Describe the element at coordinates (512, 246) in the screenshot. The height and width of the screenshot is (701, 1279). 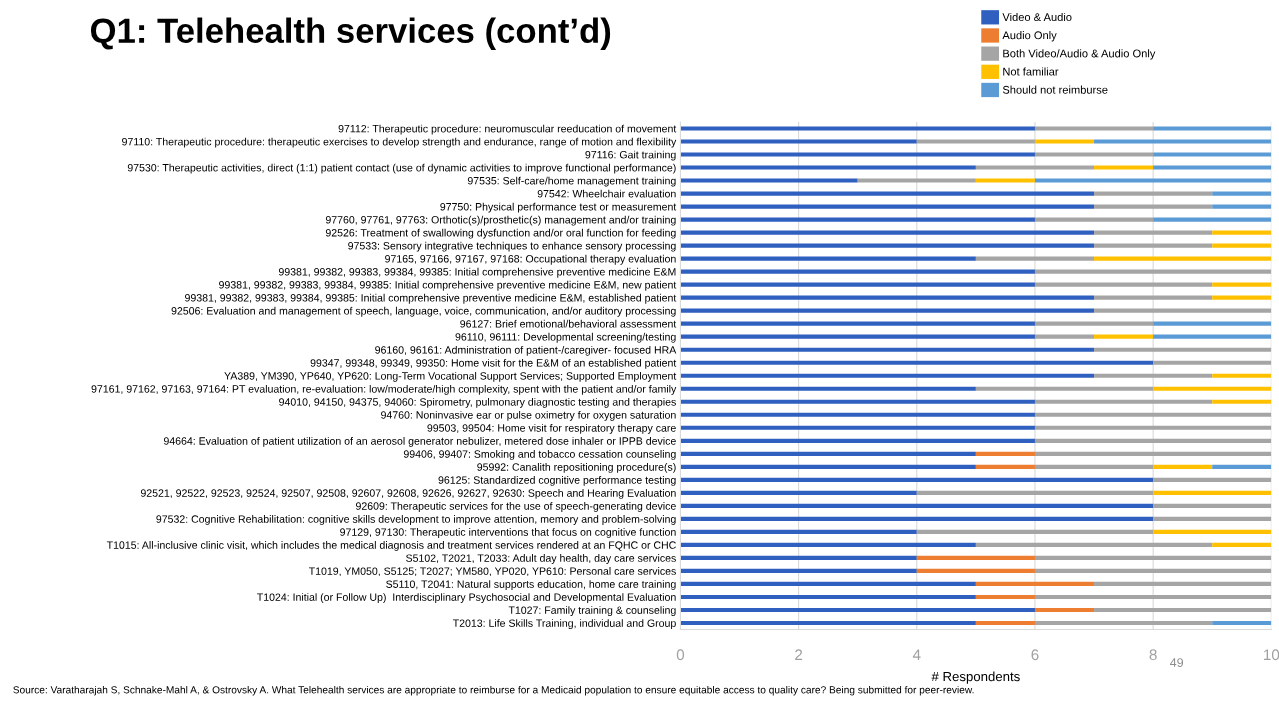
I see `y-tick-label: 97533: Sensory integrative techniques to enhance sensory processing` at that location.